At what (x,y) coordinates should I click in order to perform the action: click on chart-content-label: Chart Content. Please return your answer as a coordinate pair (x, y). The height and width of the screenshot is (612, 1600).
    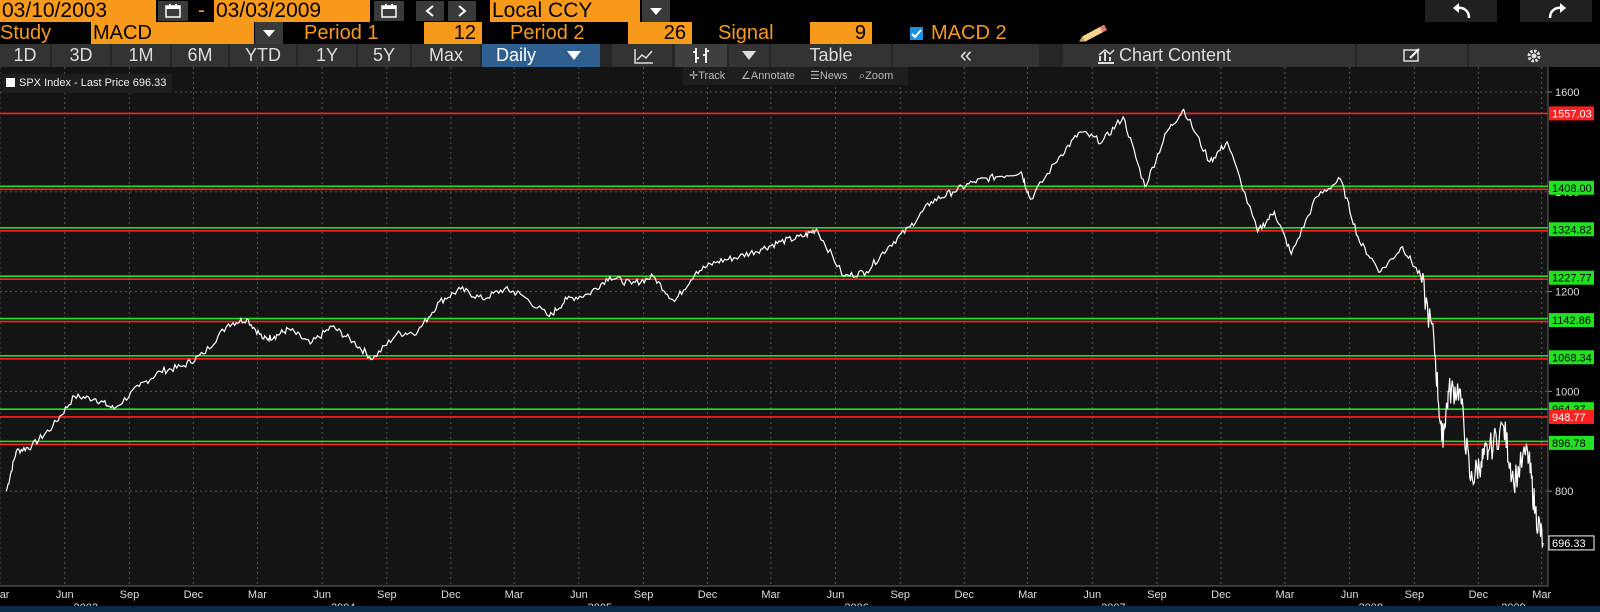
    Looking at the image, I should click on (1175, 55).